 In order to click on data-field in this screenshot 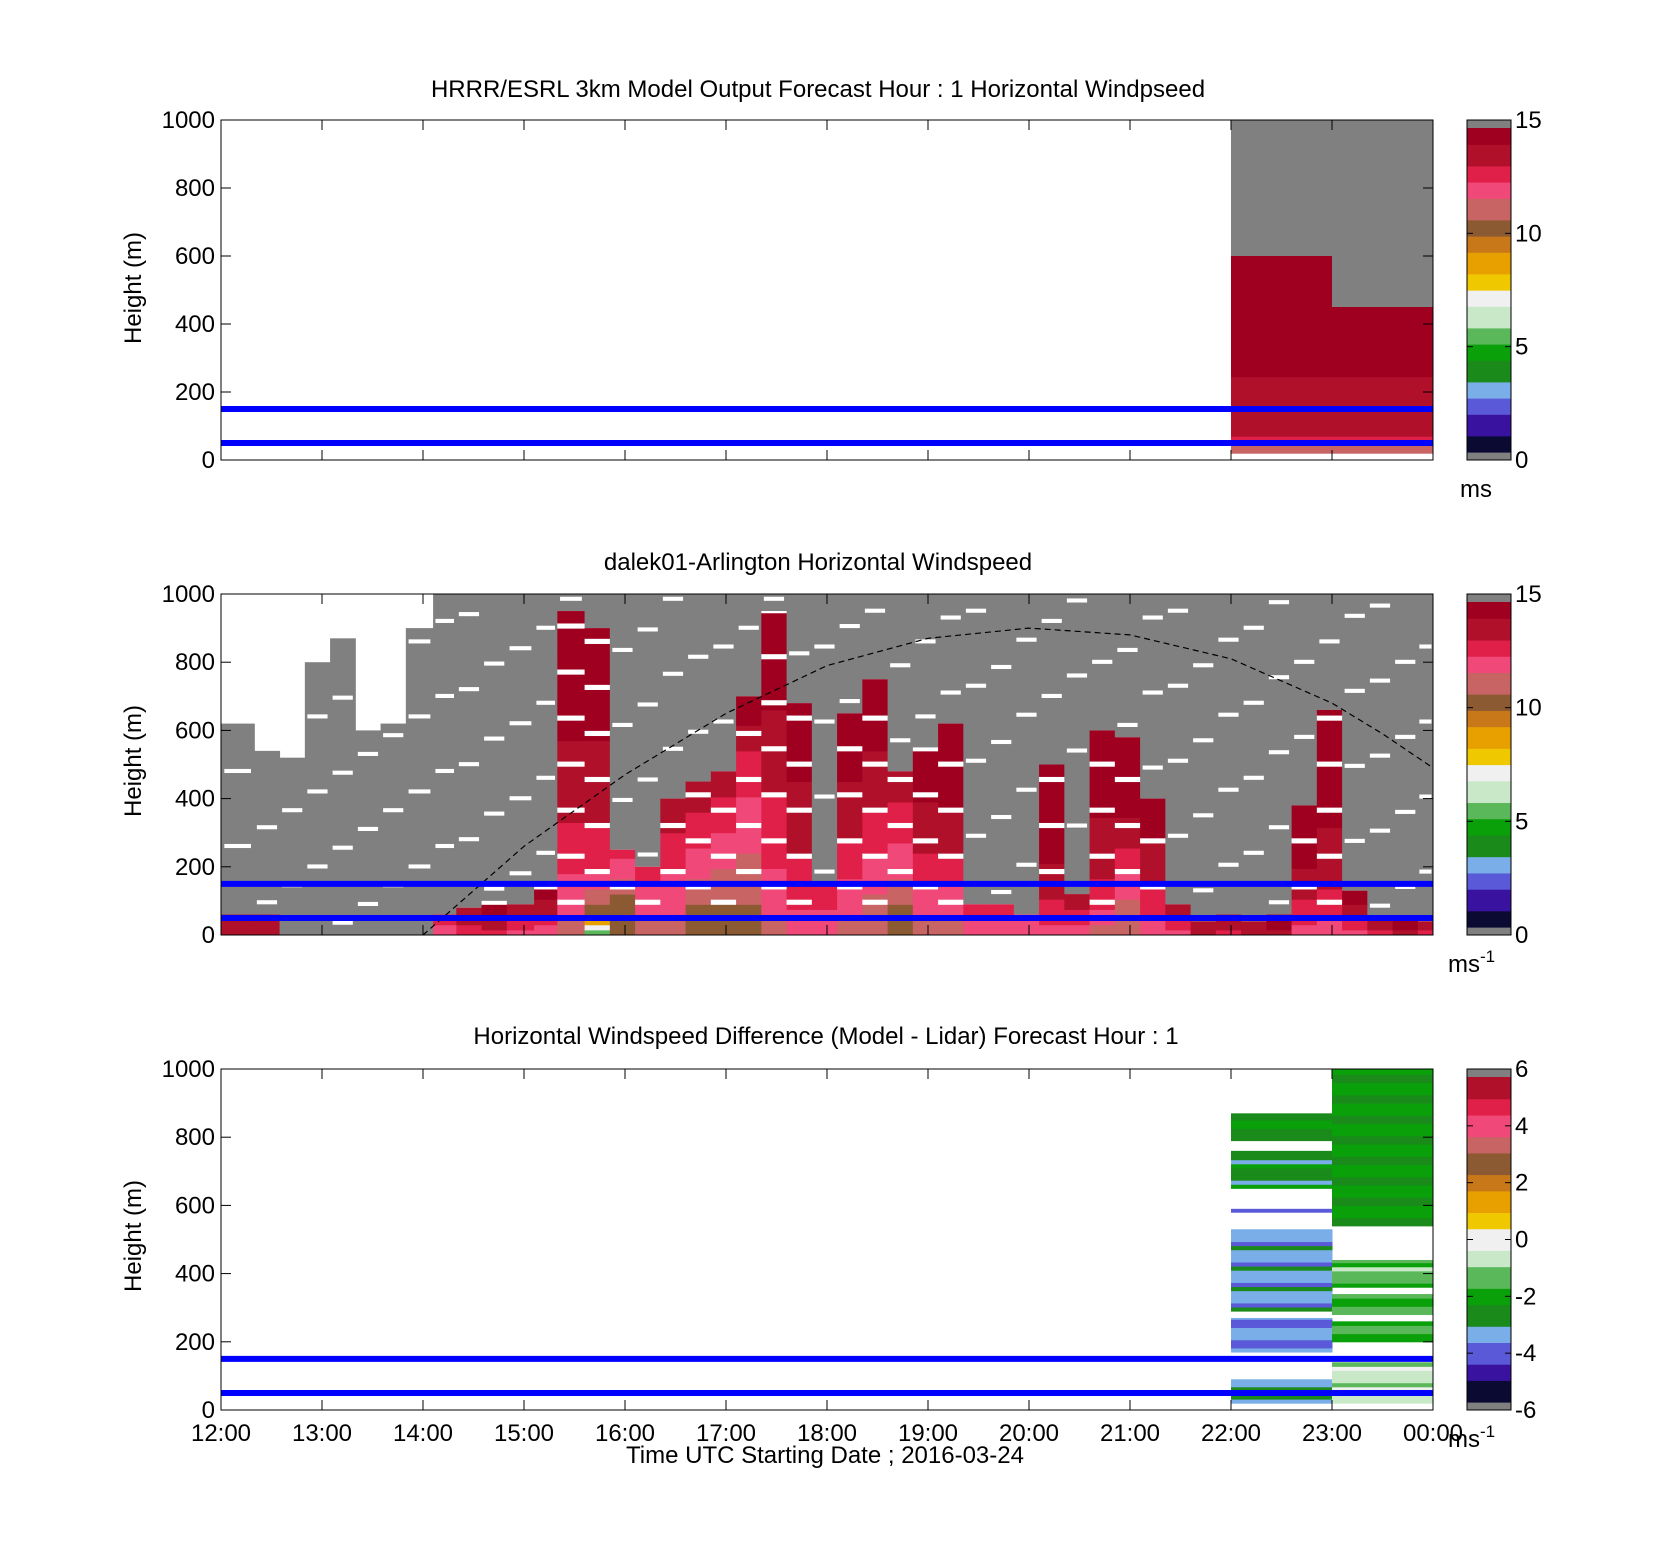, I will do `click(1332, 287)`.